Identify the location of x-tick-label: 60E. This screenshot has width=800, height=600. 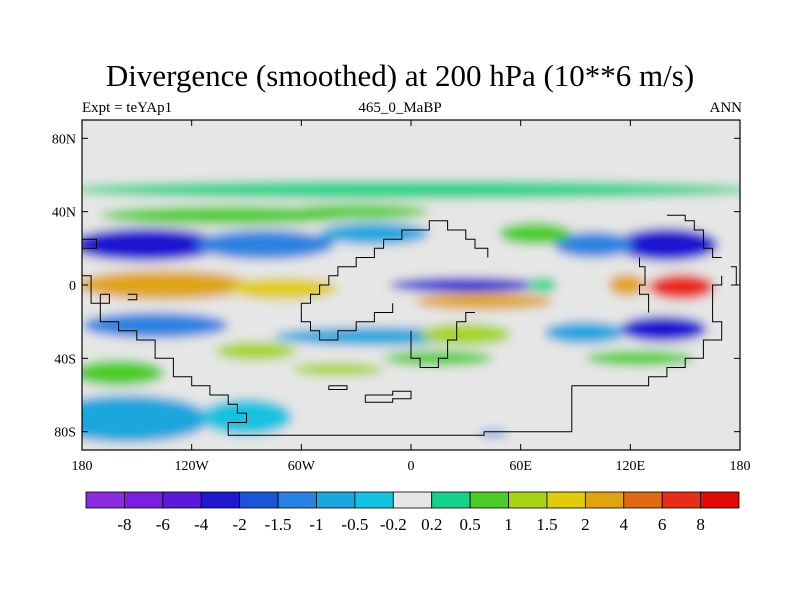
(520, 466).